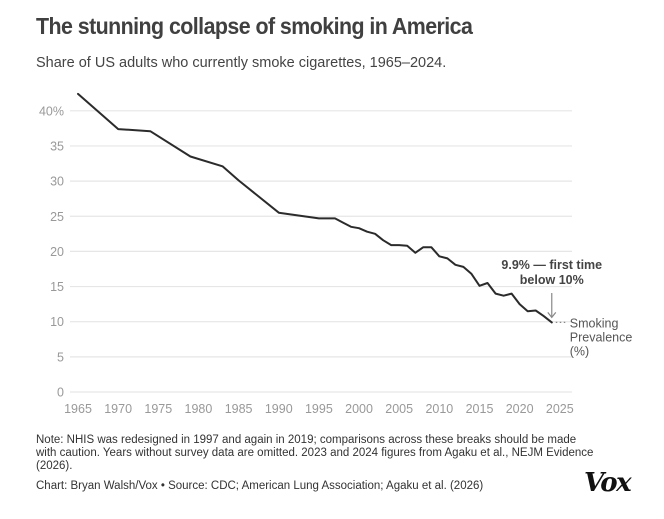  Describe the element at coordinates (552, 280) in the screenshot. I see `annotation-text: below 10%` at that location.